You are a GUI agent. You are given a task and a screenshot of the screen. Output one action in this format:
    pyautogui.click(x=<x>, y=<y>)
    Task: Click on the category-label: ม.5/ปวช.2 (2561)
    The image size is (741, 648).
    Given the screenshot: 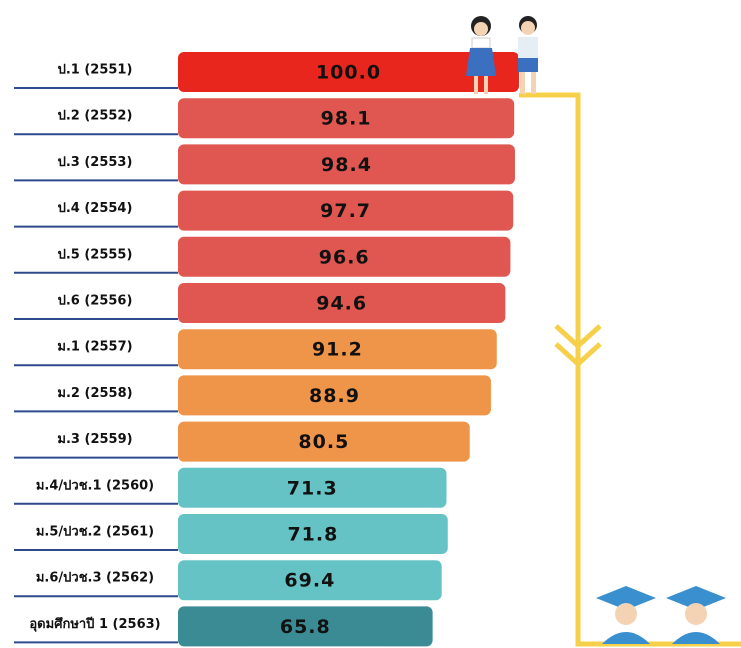 What is the action you would take?
    pyautogui.click(x=95, y=532)
    